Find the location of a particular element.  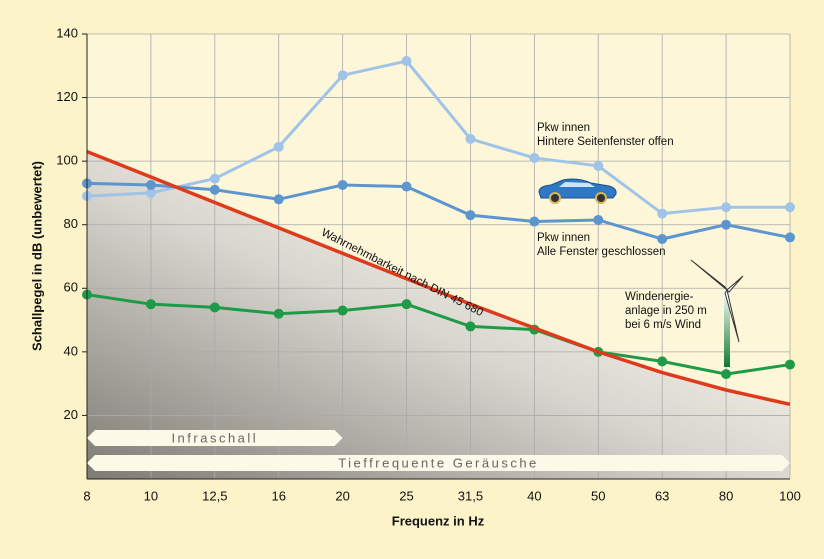

annotation: bei 6 m/s Wind is located at coordinates (663, 325).